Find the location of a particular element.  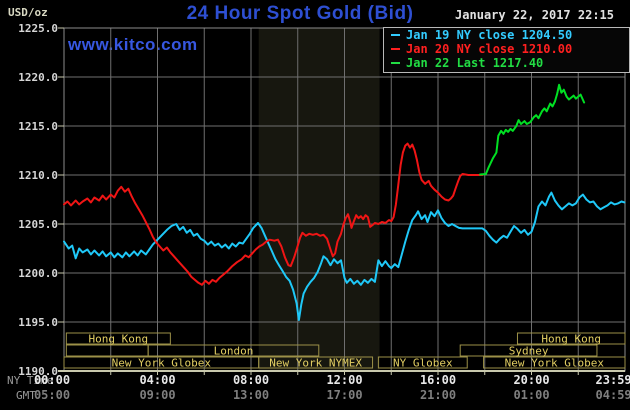

x-tick-label-gmt: 01:00 is located at coordinates (531, 395).